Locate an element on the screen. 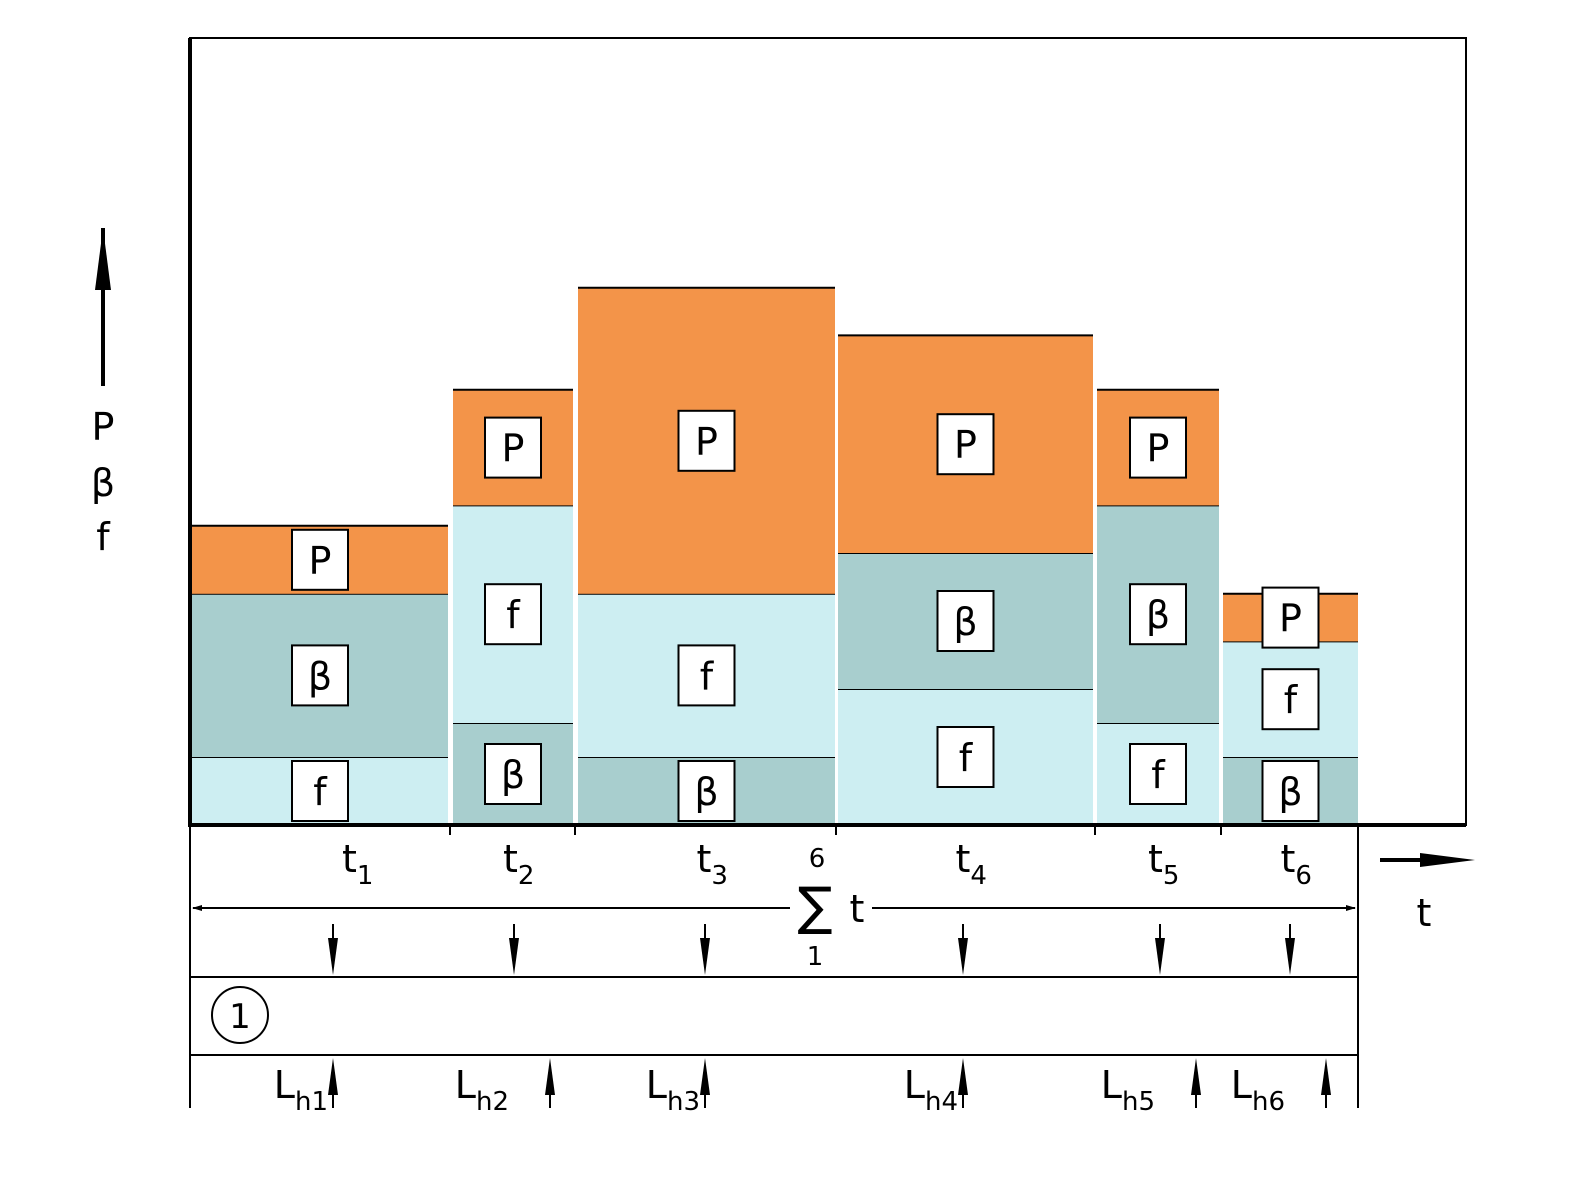  y-axis-arrowhead is located at coordinates (103, 259).